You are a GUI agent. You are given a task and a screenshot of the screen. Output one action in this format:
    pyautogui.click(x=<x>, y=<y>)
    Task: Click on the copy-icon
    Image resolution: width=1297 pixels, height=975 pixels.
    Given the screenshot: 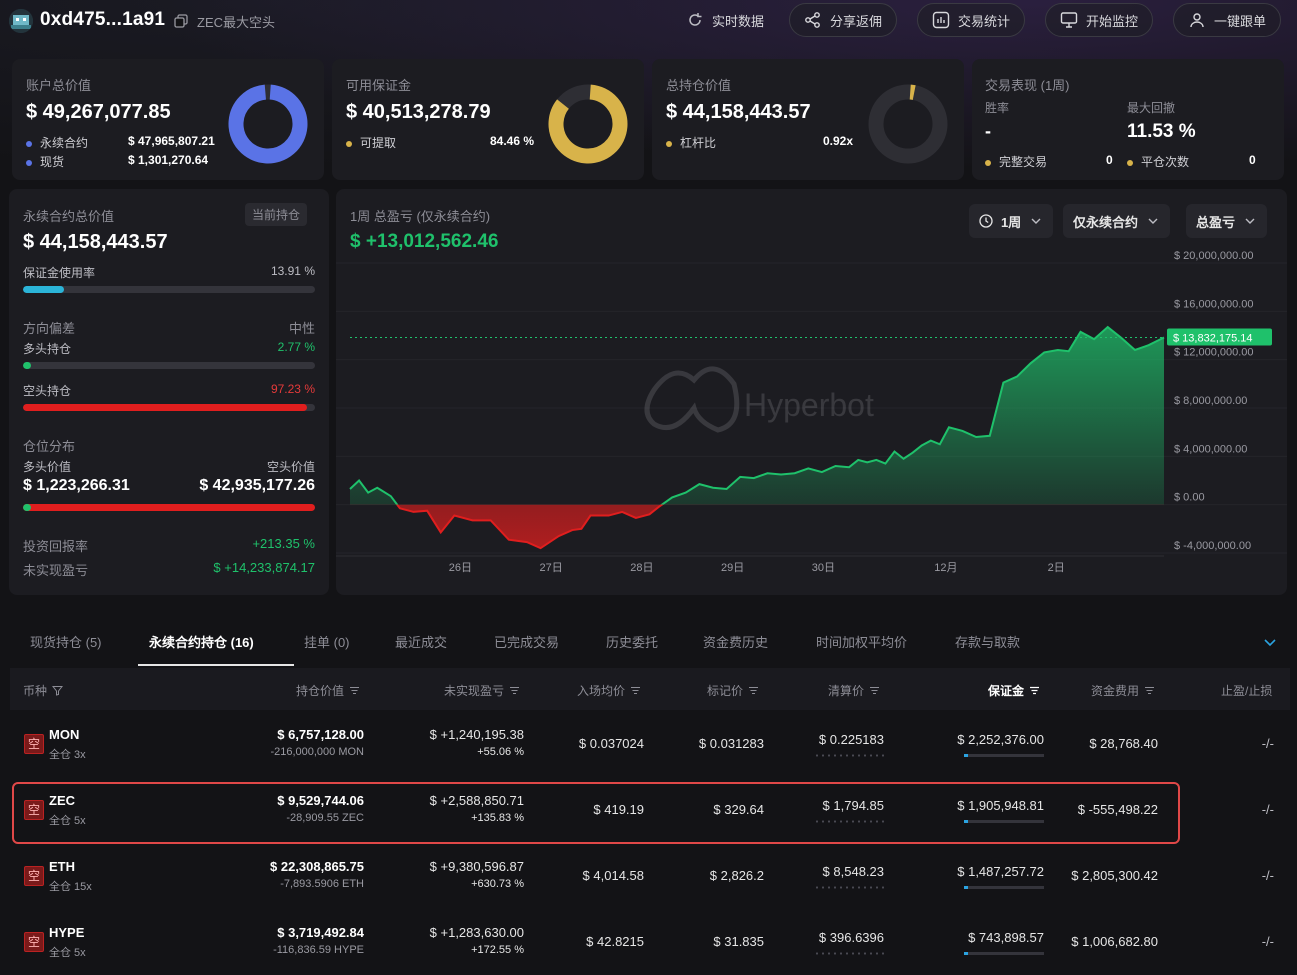 What is the action you would take?
    pyautogui.click(x=181, y=21)
    